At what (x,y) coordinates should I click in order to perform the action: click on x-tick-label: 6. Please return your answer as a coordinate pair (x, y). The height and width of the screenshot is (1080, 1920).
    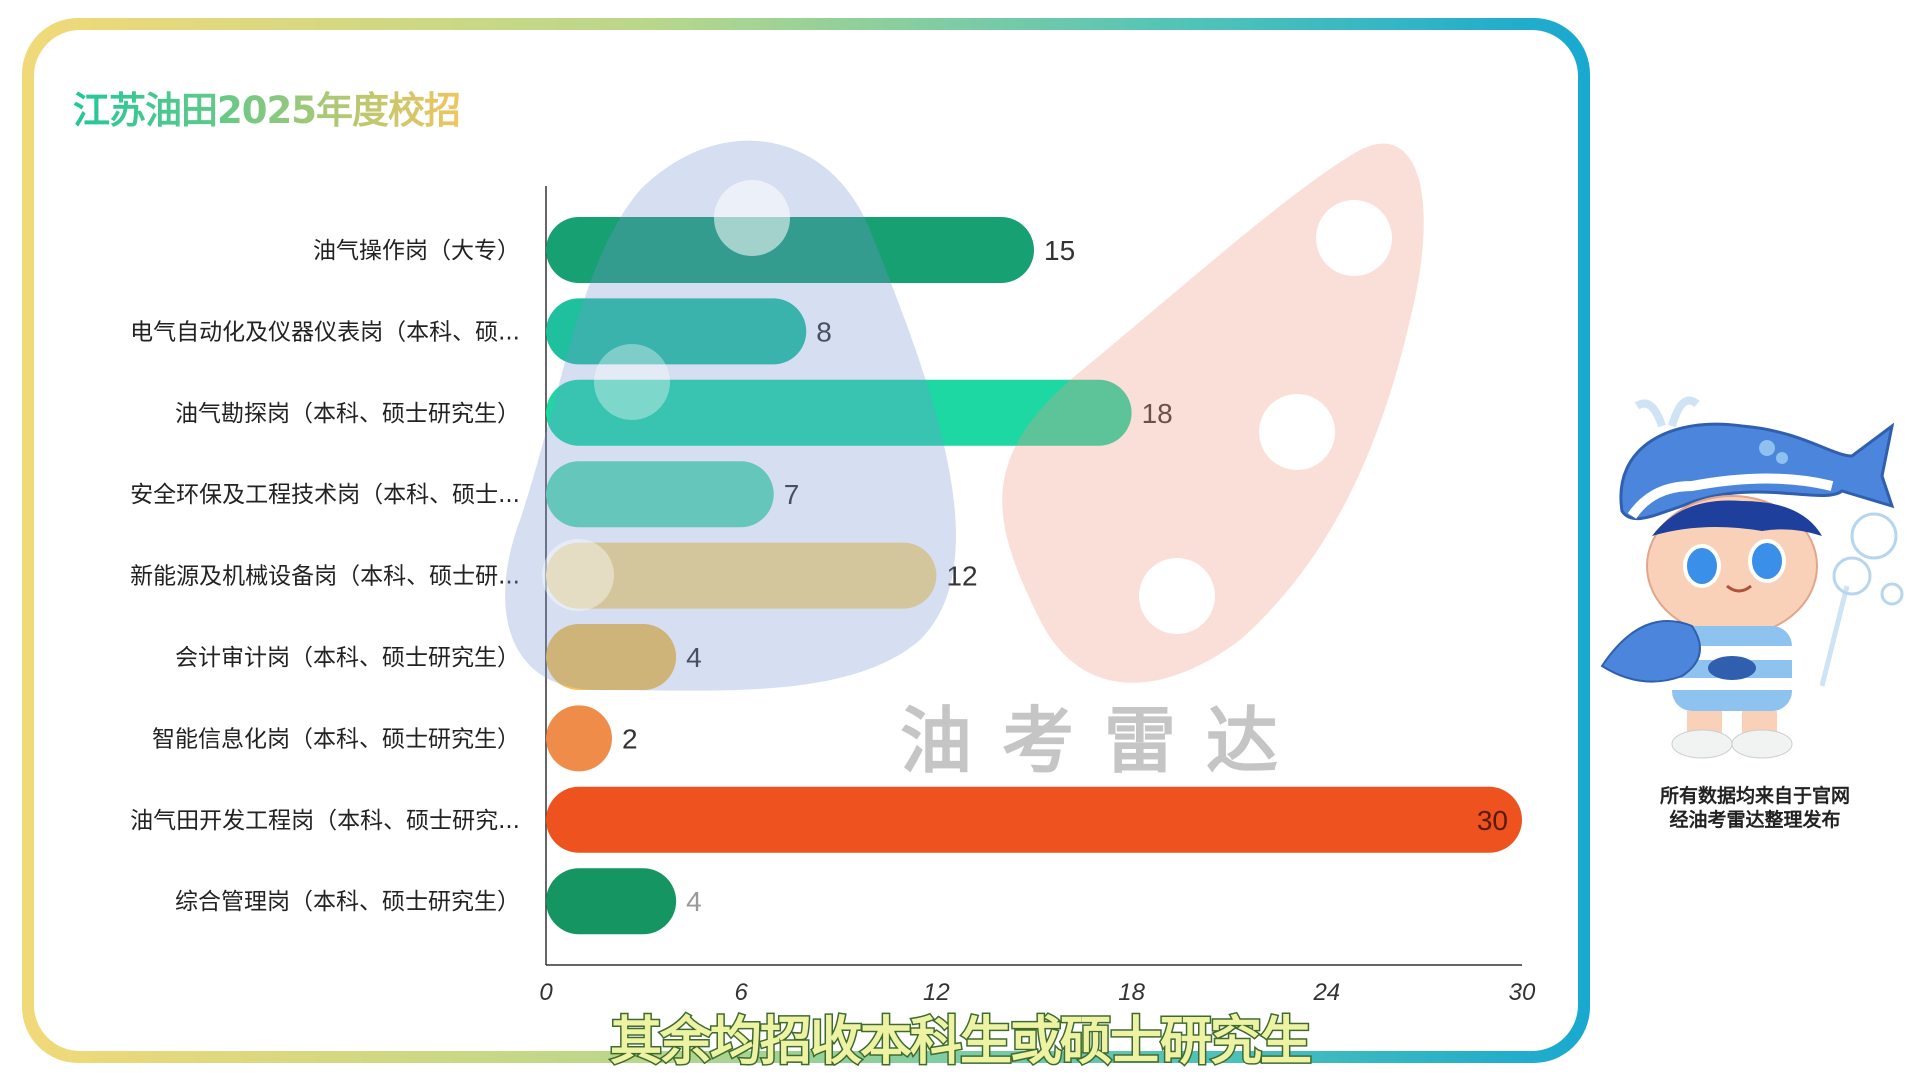
    Looking at the image, I should click on (742, 992).